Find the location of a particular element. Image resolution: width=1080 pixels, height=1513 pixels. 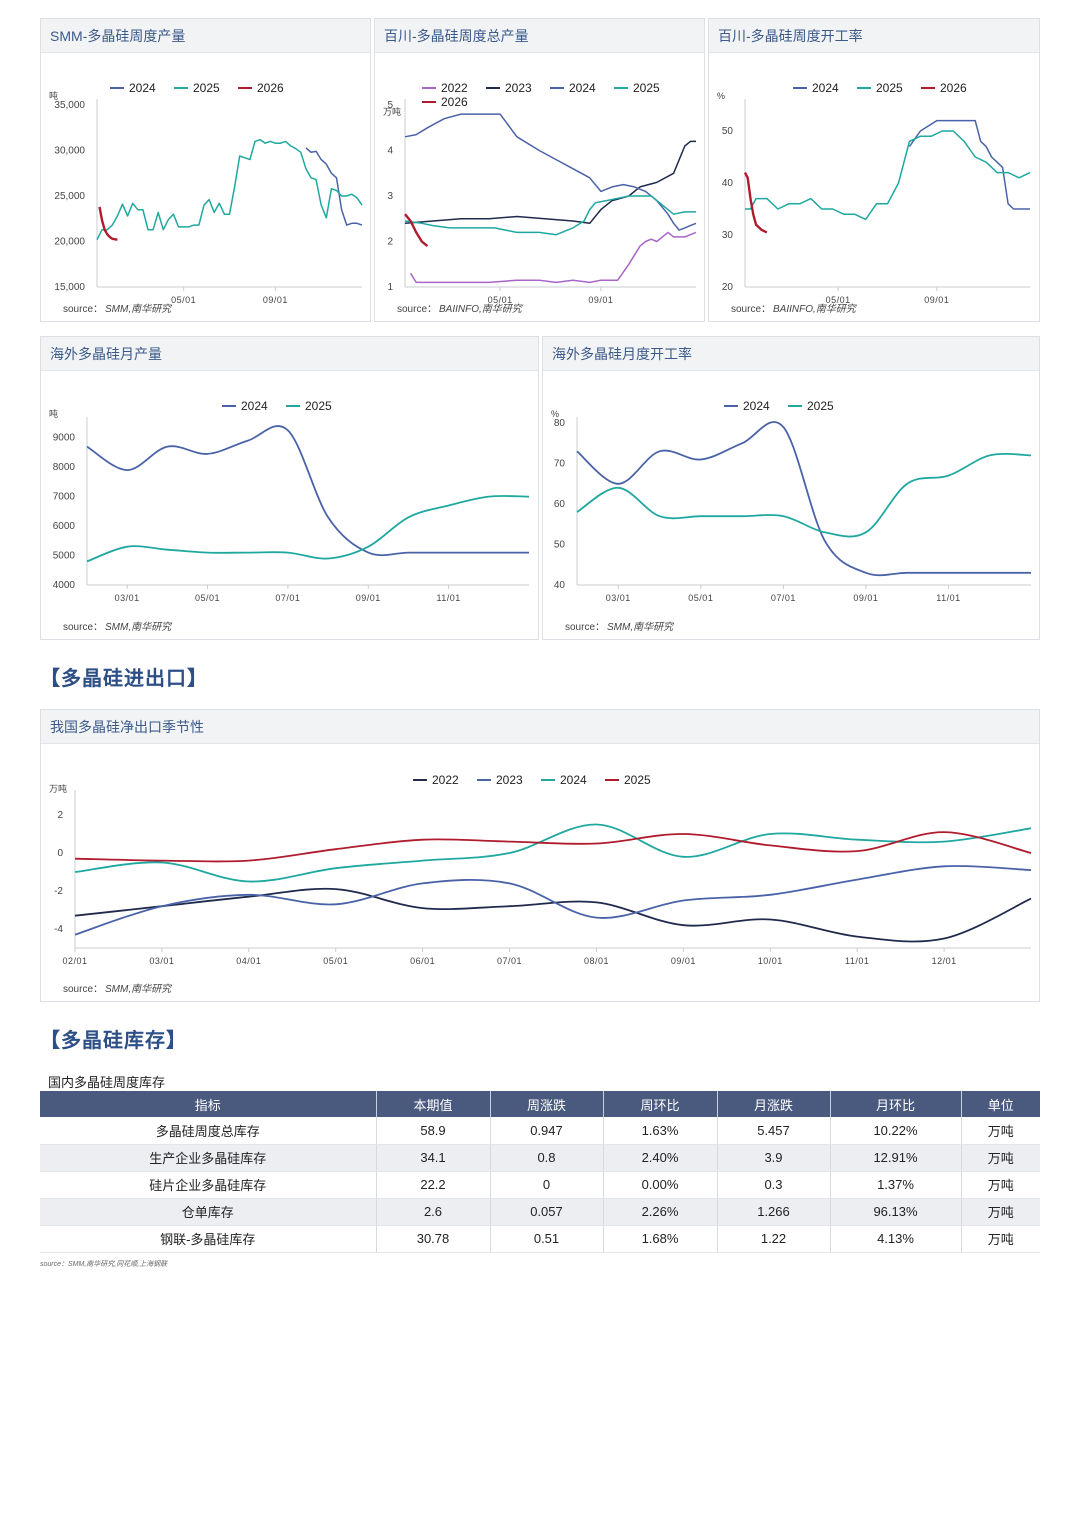

table-cell: 34.1 is located at coordinates (433, 1158).